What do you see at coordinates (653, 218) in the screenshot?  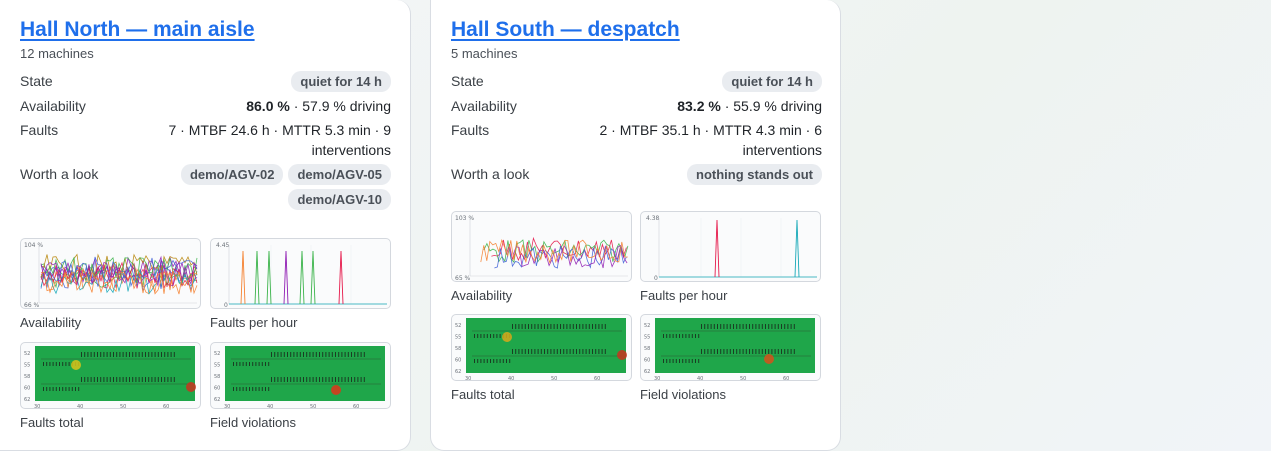 I see `y-top-label: 4.38` at bounding box center [653, 218].